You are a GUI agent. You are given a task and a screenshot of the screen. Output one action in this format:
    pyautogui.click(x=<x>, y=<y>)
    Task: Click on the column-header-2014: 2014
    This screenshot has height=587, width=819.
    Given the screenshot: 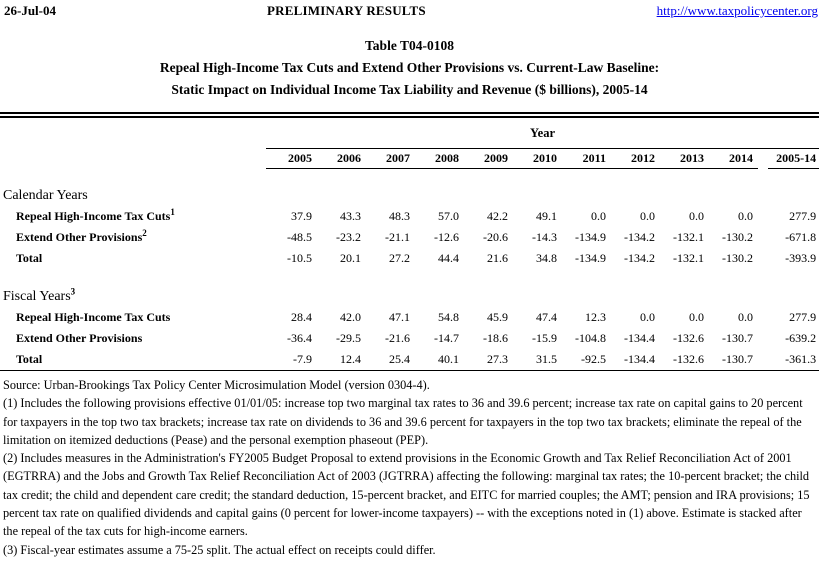 What is the action you would take?
    pyautogui.click(x=741, y=157)
    